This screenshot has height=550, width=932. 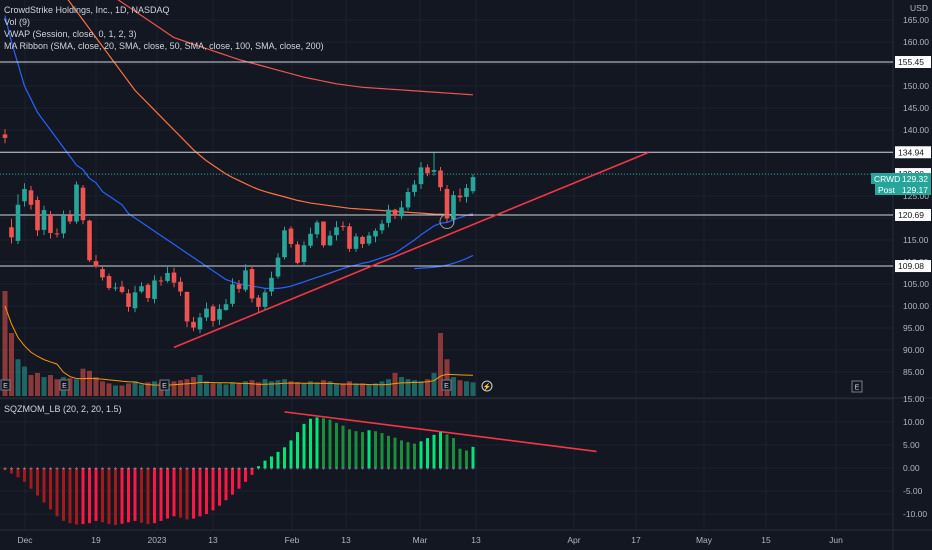 What do you see at coordinates (487, 386) in the screenshot?
I see `dividend-icon-glyph: ⚡` at bounding box center [487, 386].